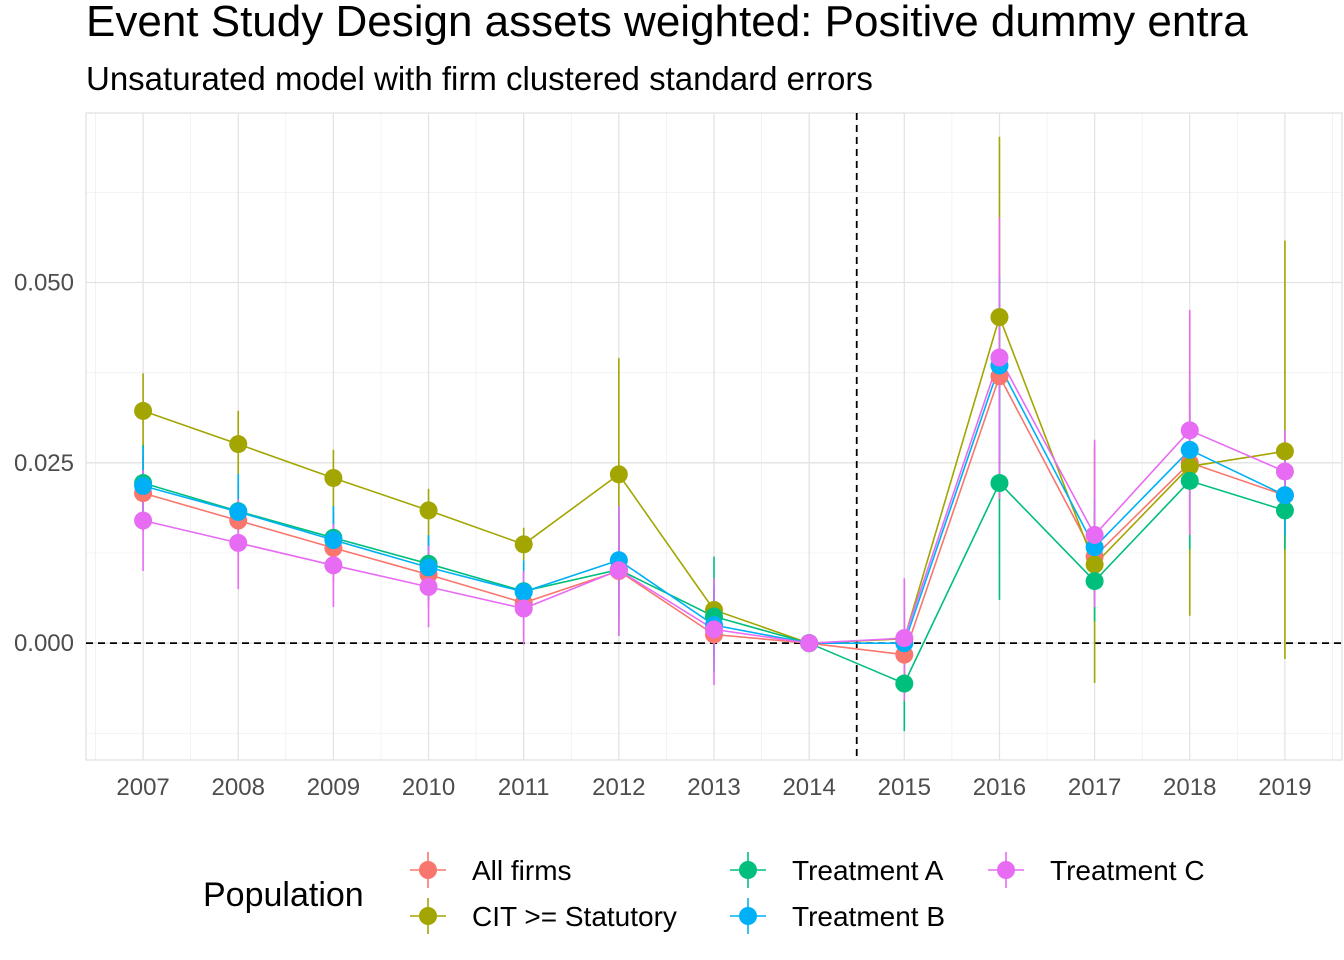 Image resolution: width=1344 pixels, height=960 pixels. I want to click on point-treatment-c-2007, so click(143, 520).